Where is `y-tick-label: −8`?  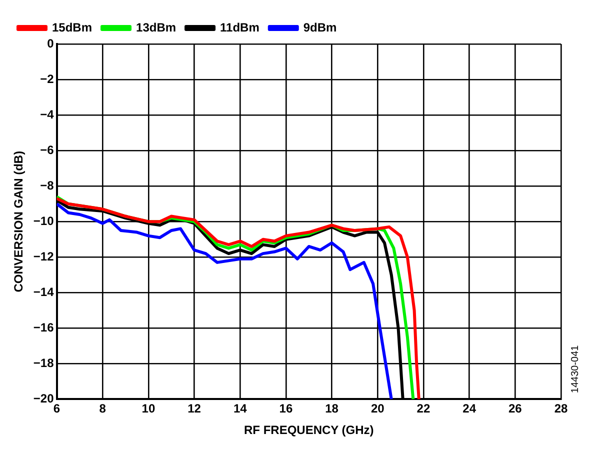
y-tick-label: −8 is located at coordinates (47, 185).